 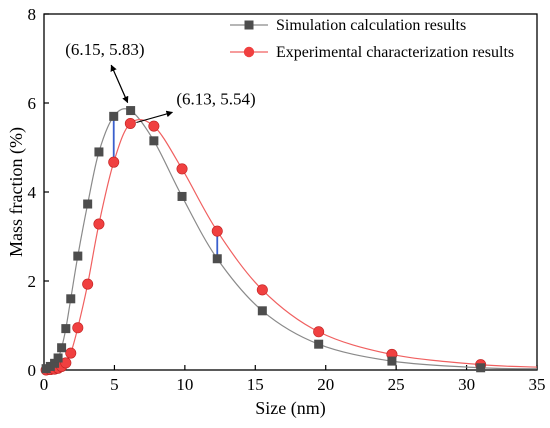 What do you see at coordinates (249, 25) in the screenshot?
I see `legend-marker-sim` at bounding box center [249, 25].